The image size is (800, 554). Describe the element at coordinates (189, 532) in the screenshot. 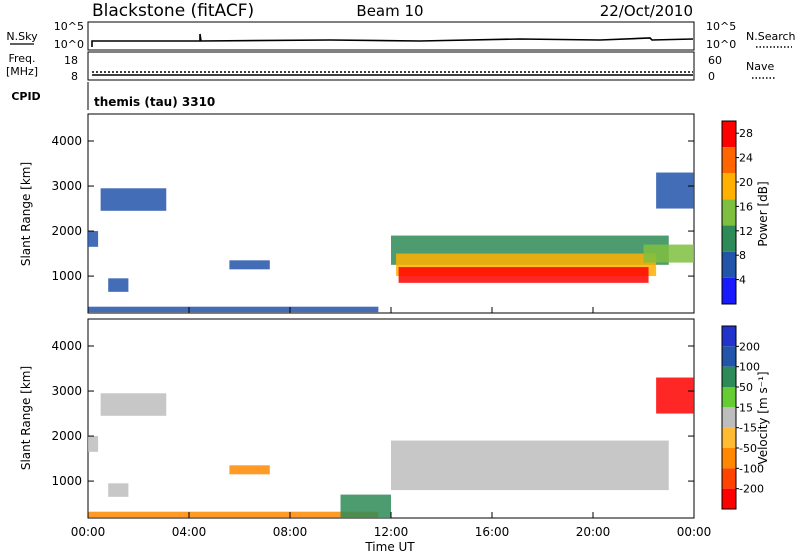

I see `xtick-label: 04:00` at that location.